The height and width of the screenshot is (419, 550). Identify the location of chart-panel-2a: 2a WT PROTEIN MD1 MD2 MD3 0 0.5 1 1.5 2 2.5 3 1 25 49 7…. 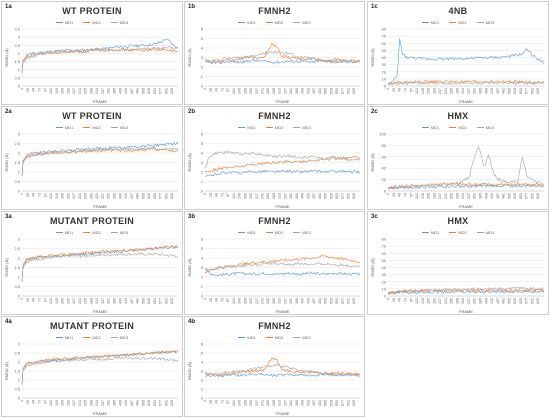
(92, 158).